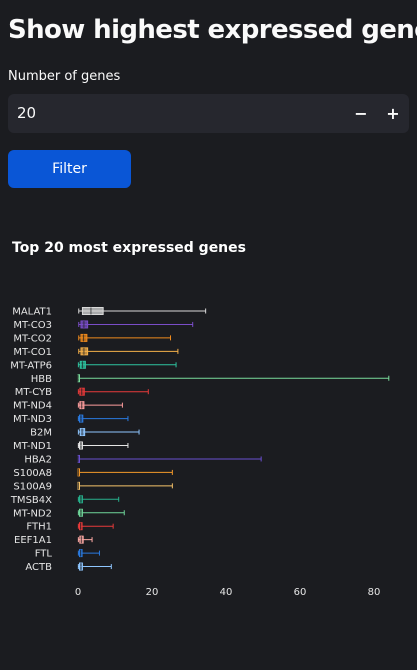  Describe the element at coordinates (32, 419) in the screenshot. I see `gene-label: MT-ND3` at that location.